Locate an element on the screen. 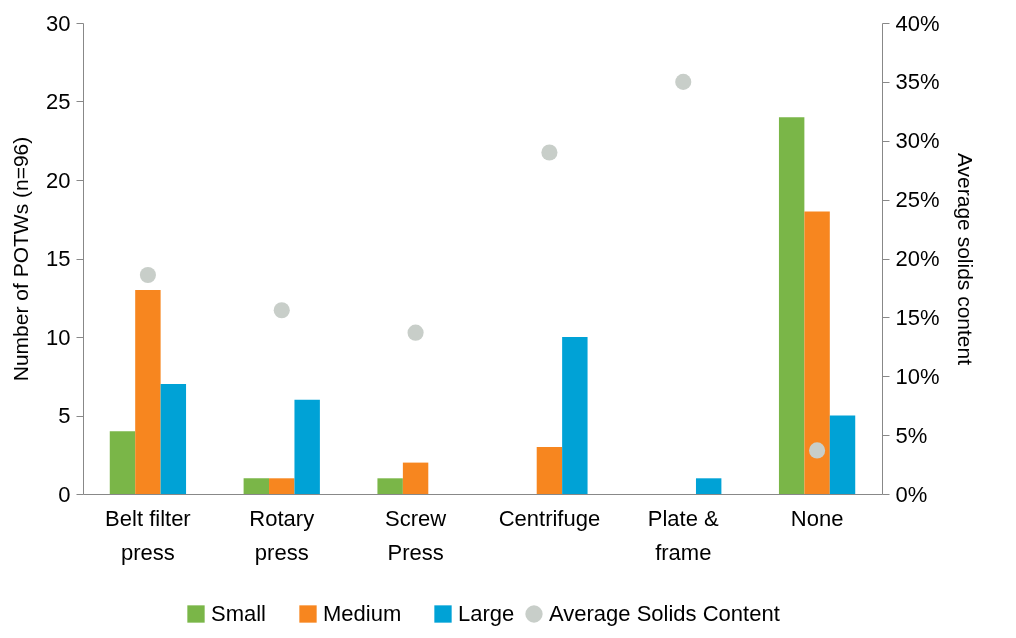  y2-tick-label: 0% is located at coordinates (911, 494).